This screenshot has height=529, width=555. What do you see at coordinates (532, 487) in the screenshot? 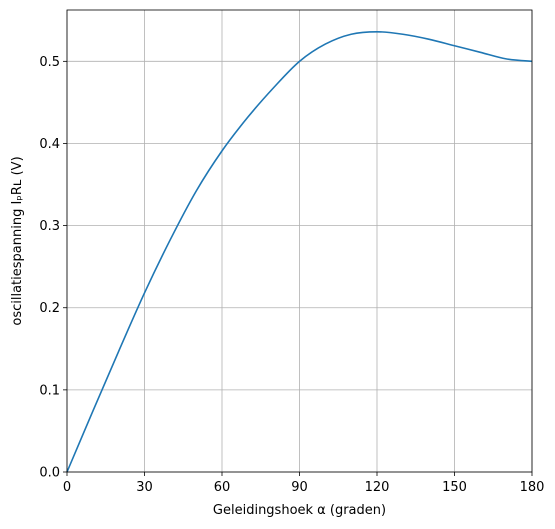
I see `x-tick-label-6: 180` at bounding box center [532, 487].